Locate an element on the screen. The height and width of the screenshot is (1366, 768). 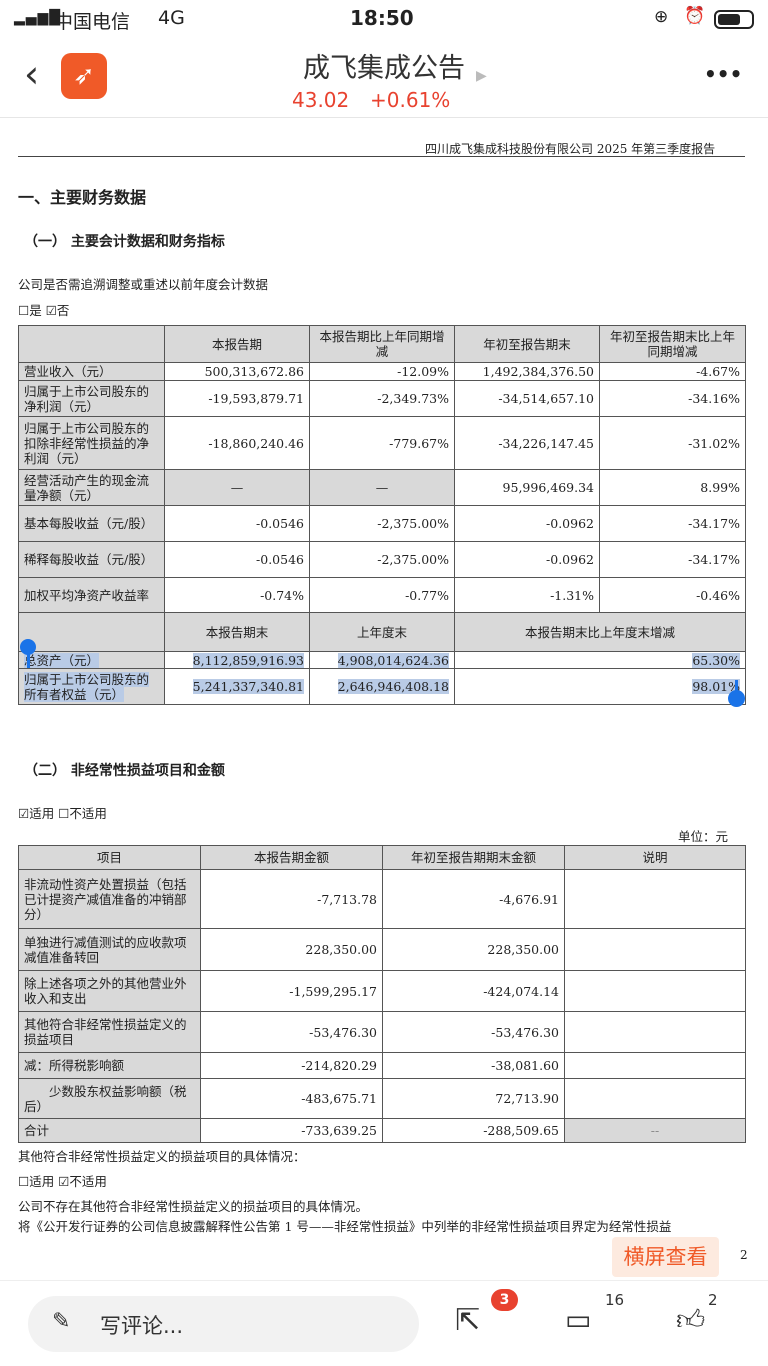
comment-icon: ▭ is located at coordinates (578, 1319).